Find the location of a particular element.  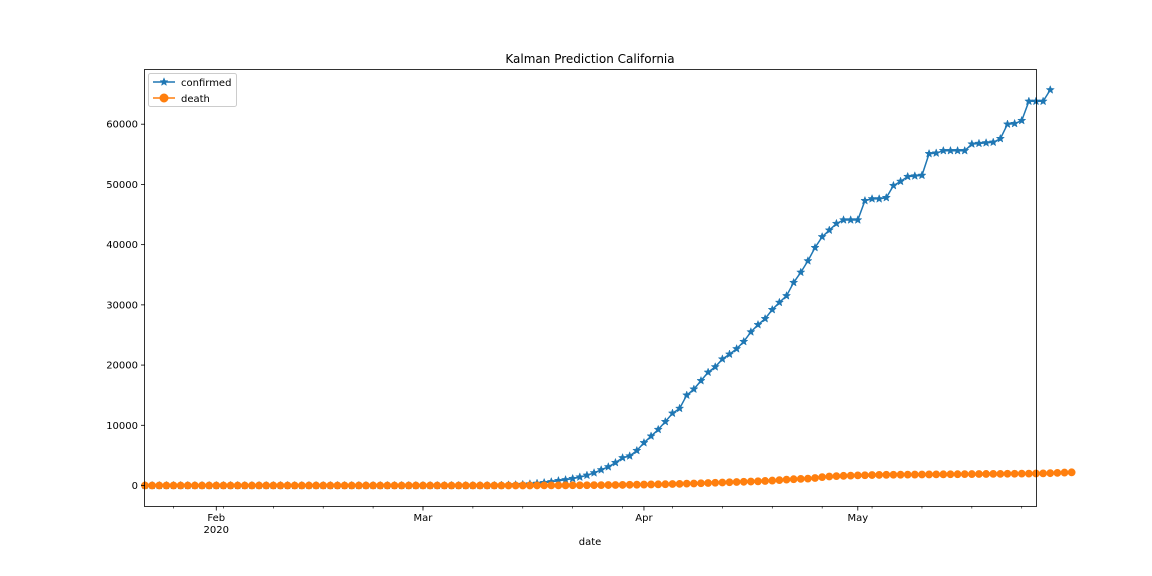

y-tick-label: 40000 is located at coordinates (122, 245).